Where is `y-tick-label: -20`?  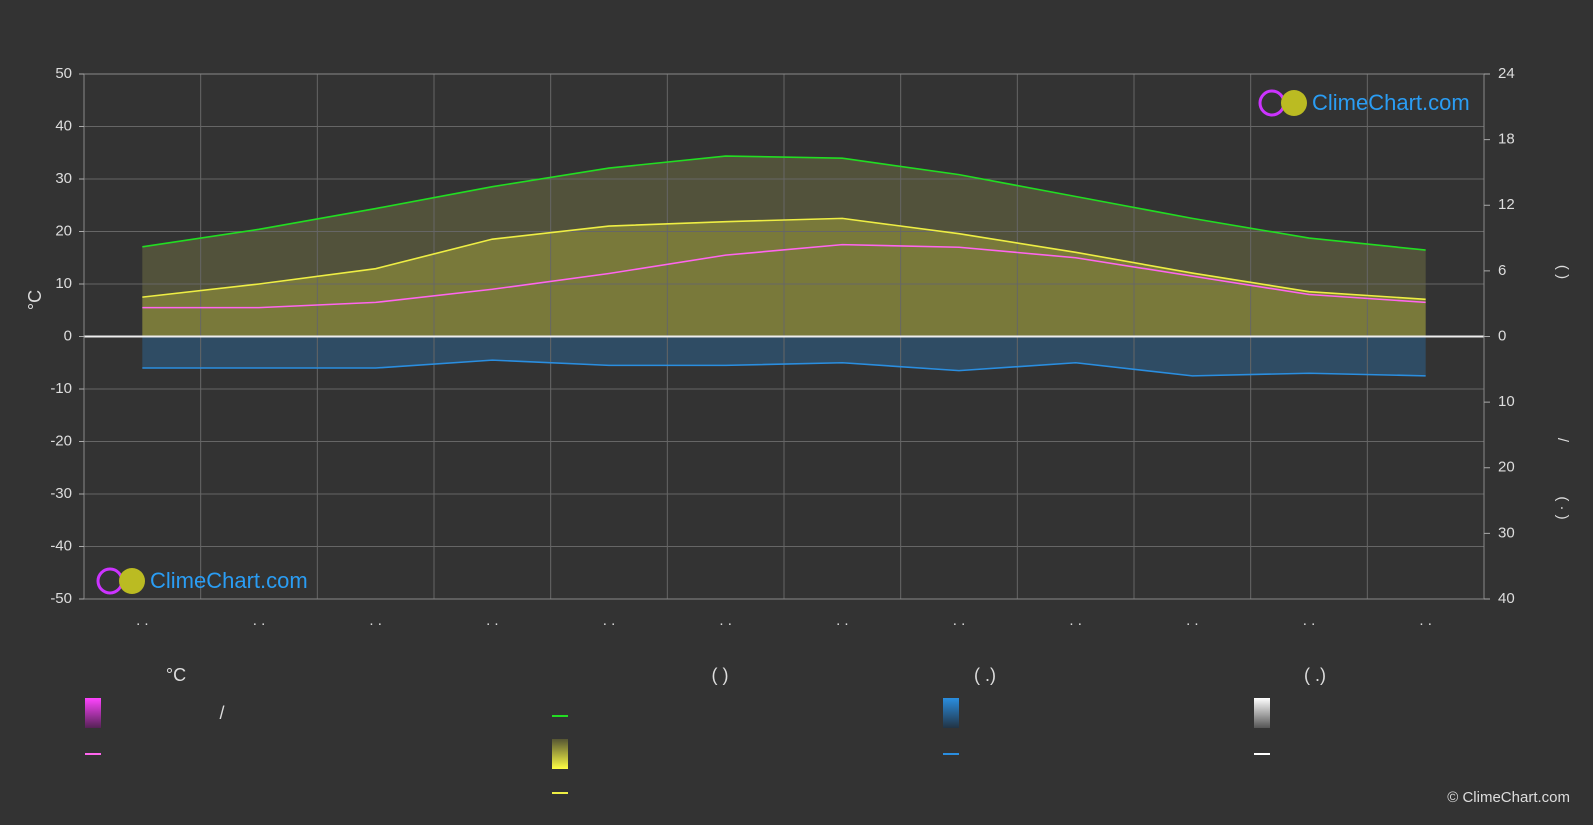
y-tick-label: -20 is located at coordinates (61, 440).